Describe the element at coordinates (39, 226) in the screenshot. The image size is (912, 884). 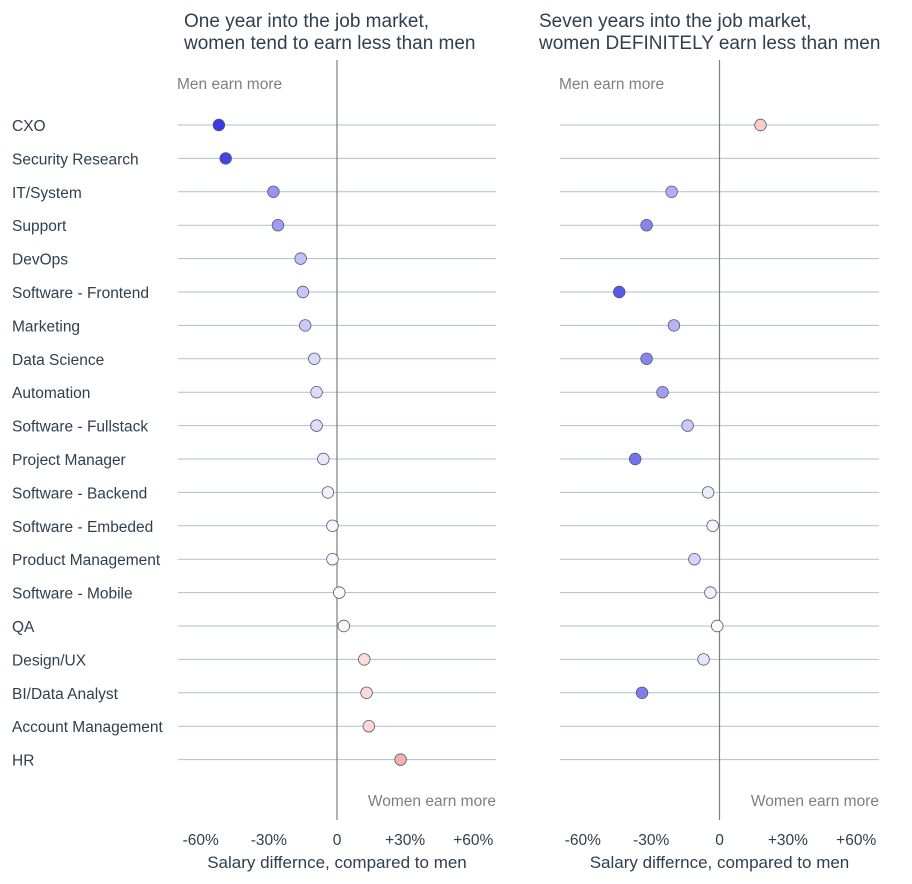
I see `category-label: Support` at that location.